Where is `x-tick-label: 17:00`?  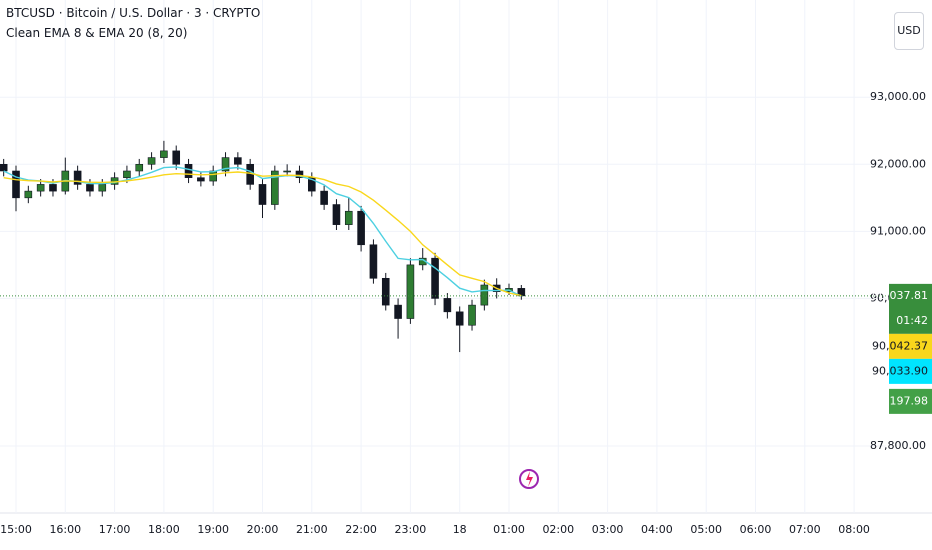
x-tick-label: 17:00 is located at coordinates (115, 529).